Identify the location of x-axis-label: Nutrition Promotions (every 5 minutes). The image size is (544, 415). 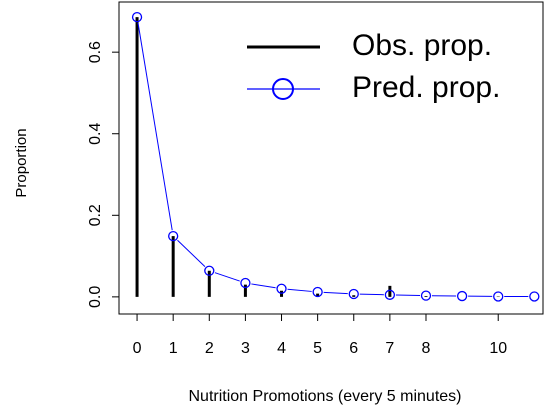
(325, 396).